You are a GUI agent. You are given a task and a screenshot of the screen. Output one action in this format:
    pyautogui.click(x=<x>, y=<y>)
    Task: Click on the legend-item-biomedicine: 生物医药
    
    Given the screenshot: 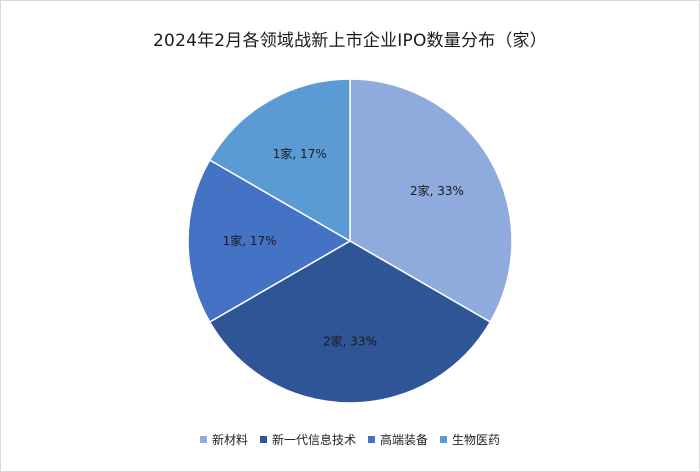 What is the action you would take?
    pyautogui.click(x=470, y=439)
    